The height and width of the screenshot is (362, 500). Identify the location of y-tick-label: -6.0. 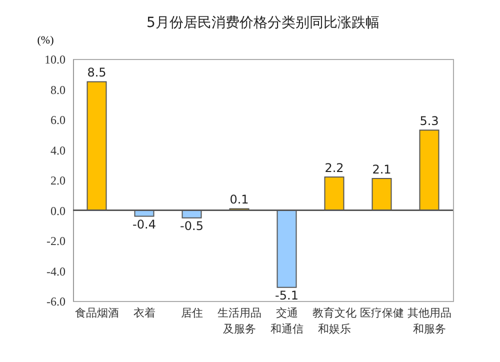
(56, 301).